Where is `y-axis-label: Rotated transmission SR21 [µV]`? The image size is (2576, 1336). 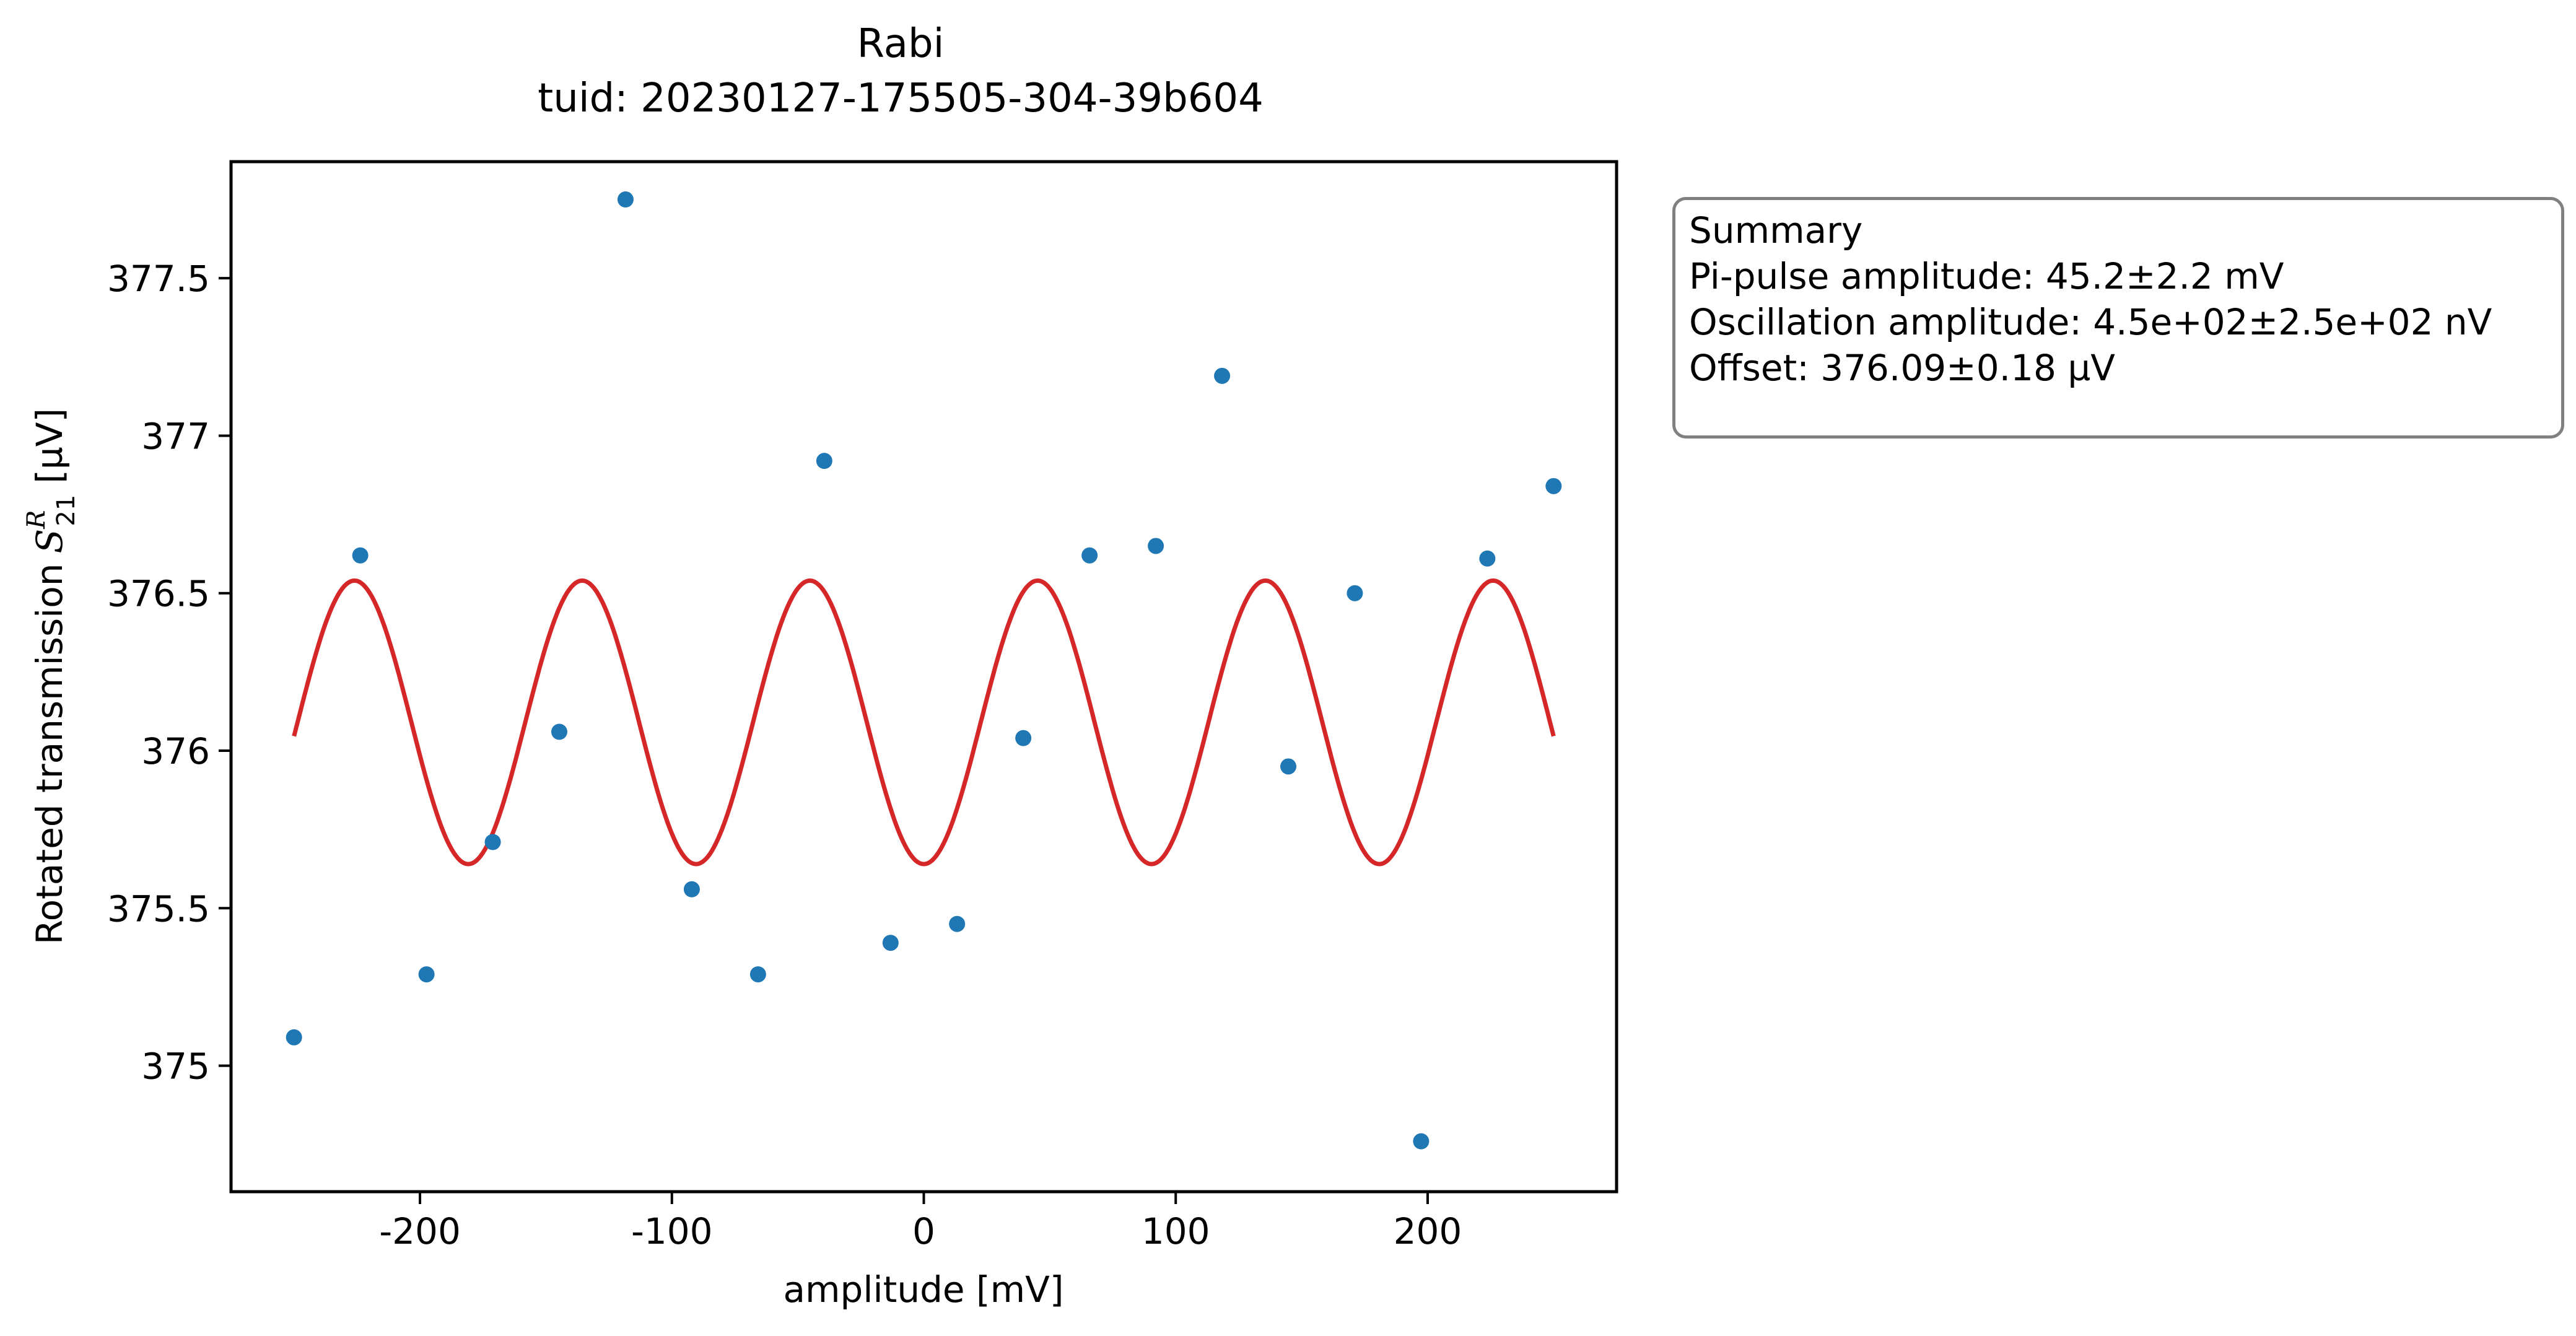 y-axis-label: Rotated transmission SR21 [µV] is located at coordinates (51, 676).